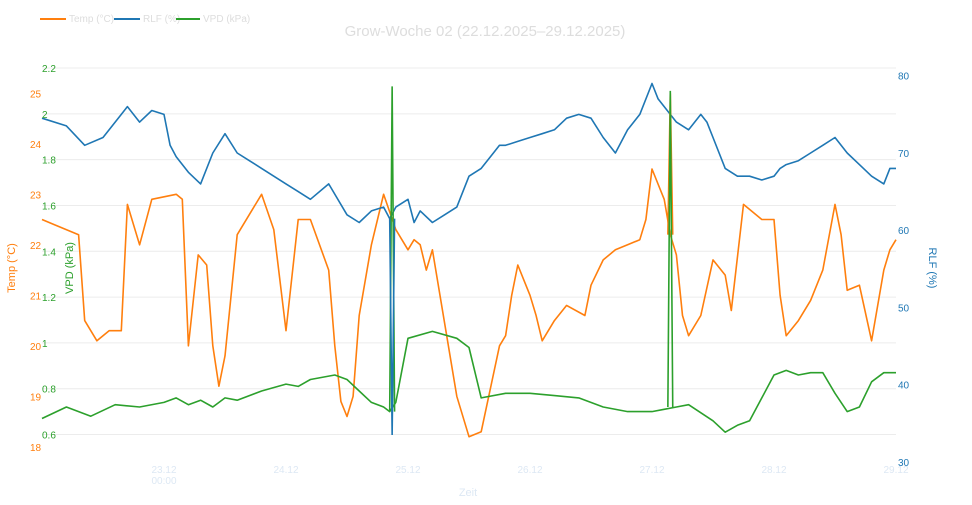 This screenshot has width=972, height=505. Describe the element at coordinates (36, 397) in the screenshot. I see `temp-tick-1: 19` at that location.